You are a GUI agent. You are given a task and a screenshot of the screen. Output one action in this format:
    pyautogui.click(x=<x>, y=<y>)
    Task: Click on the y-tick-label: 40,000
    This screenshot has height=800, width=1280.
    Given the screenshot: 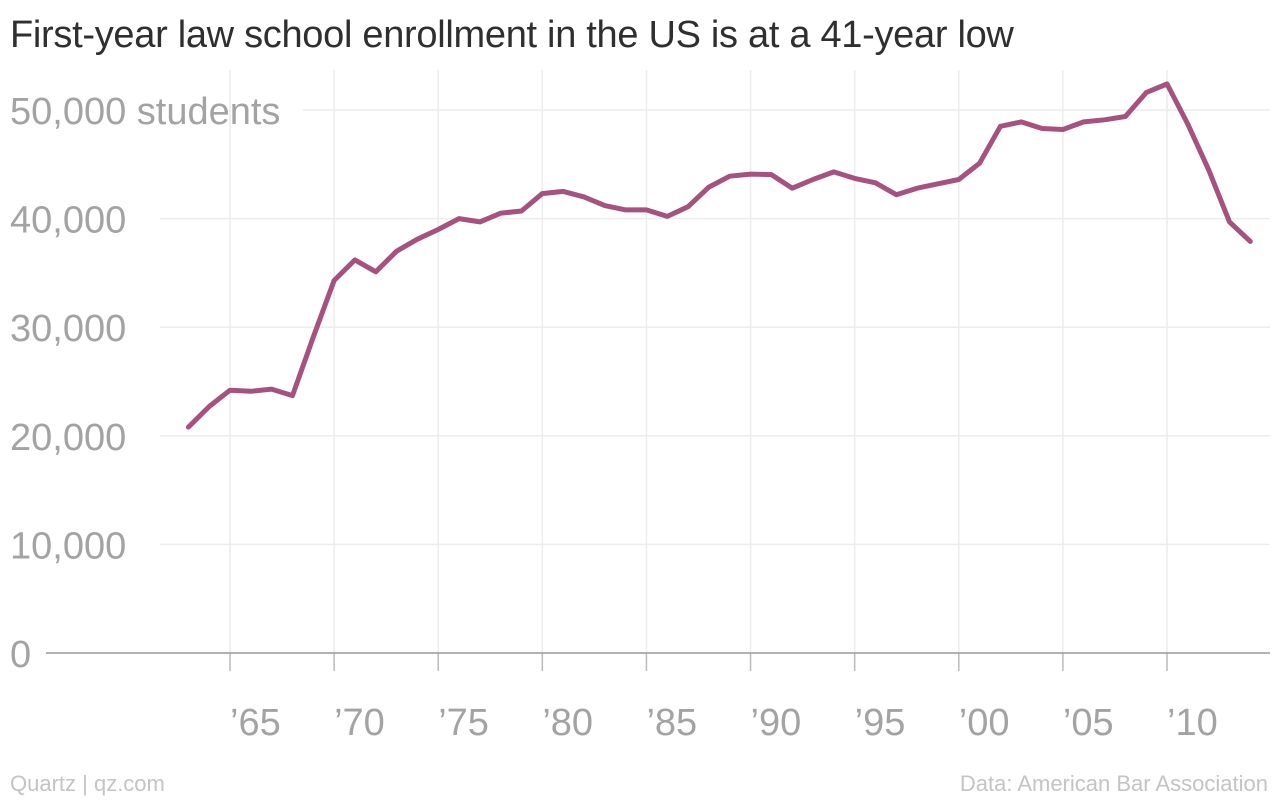 What is the action you would take?
    pyautogui.click(x=68, y=221)
    